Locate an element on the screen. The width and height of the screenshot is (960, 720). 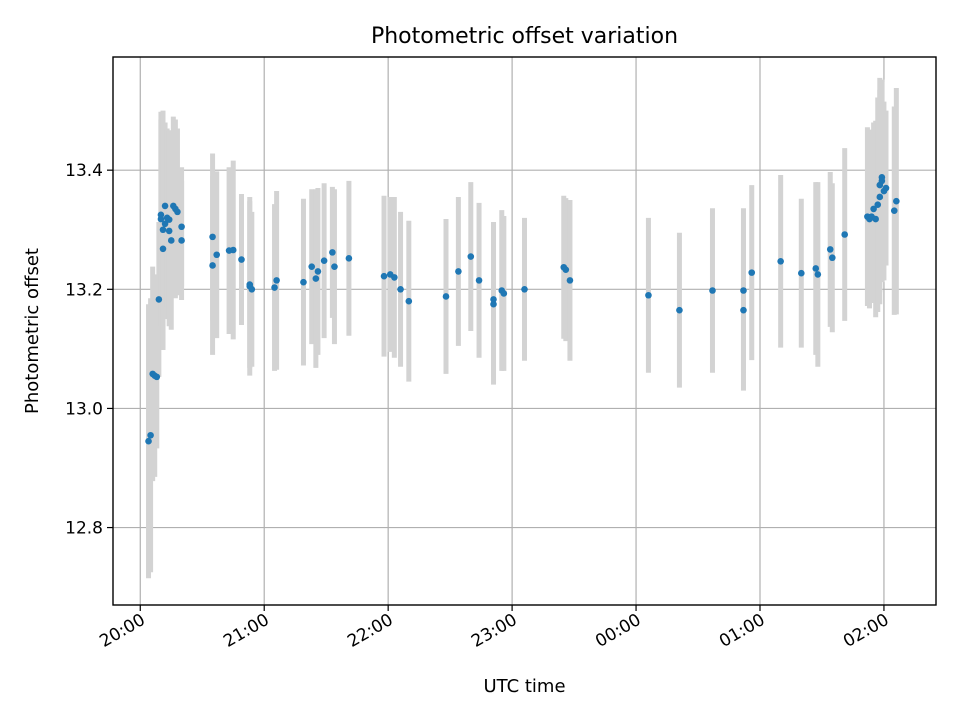
x-tick-label: 22:00 is located at coordinates (370, 631).